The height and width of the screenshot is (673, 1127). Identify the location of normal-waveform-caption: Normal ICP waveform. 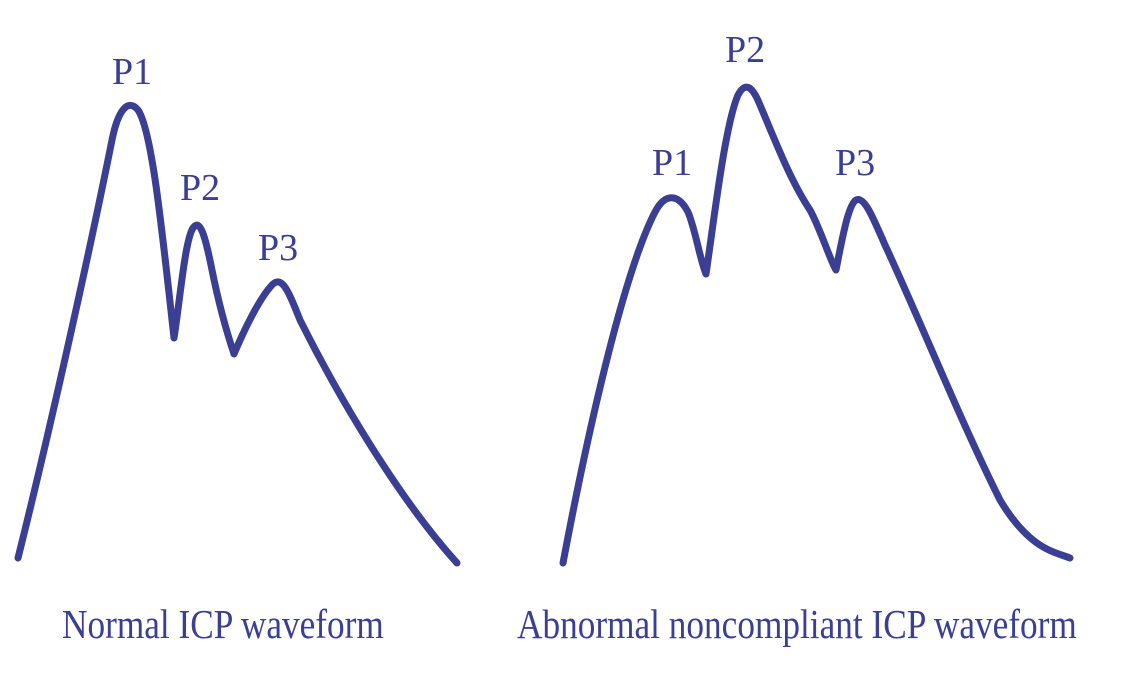
(223, 624).